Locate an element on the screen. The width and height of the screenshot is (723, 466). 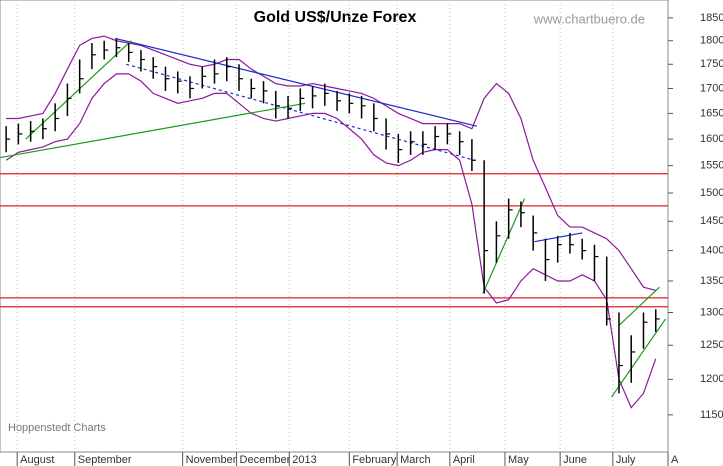
y-tick-label: 1550 is located at coordinates (711, 166).